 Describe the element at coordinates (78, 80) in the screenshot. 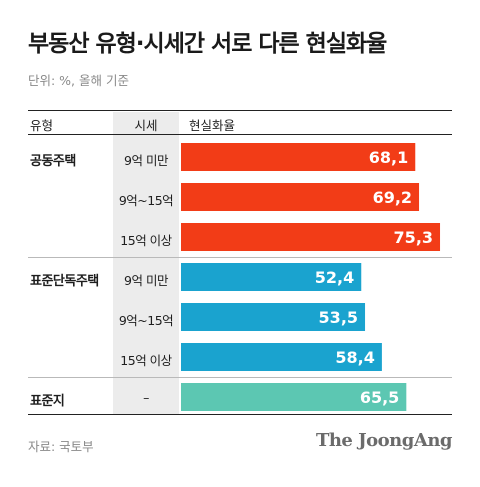

I see `unit-note: 단위: %, 올해 기준` at that location.